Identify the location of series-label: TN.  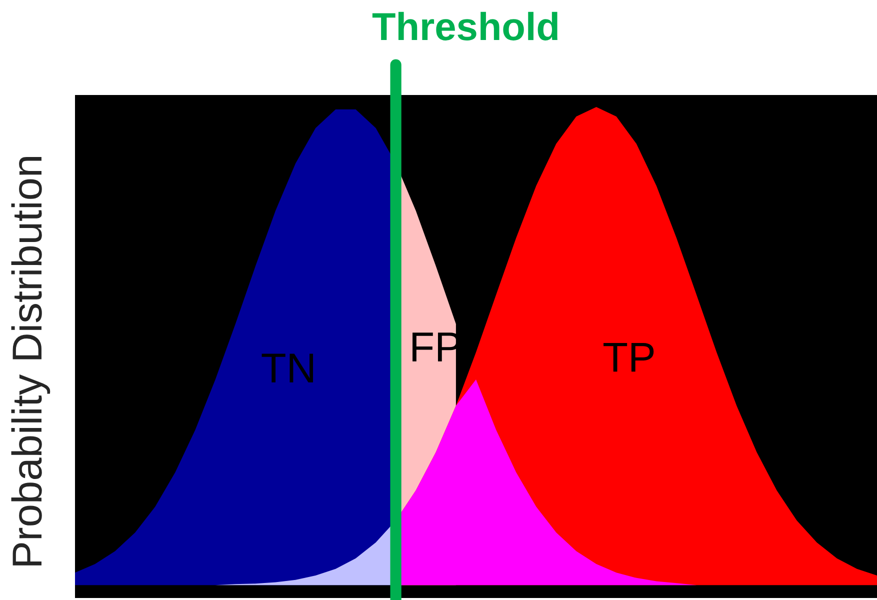
(288, 368).